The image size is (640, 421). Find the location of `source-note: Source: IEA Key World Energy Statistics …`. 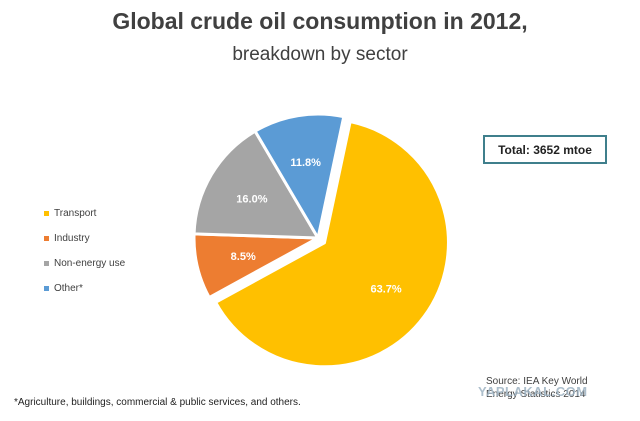

source-note: Source: IEA Key World Energy Statistics … is located at coordinates (537, 388).